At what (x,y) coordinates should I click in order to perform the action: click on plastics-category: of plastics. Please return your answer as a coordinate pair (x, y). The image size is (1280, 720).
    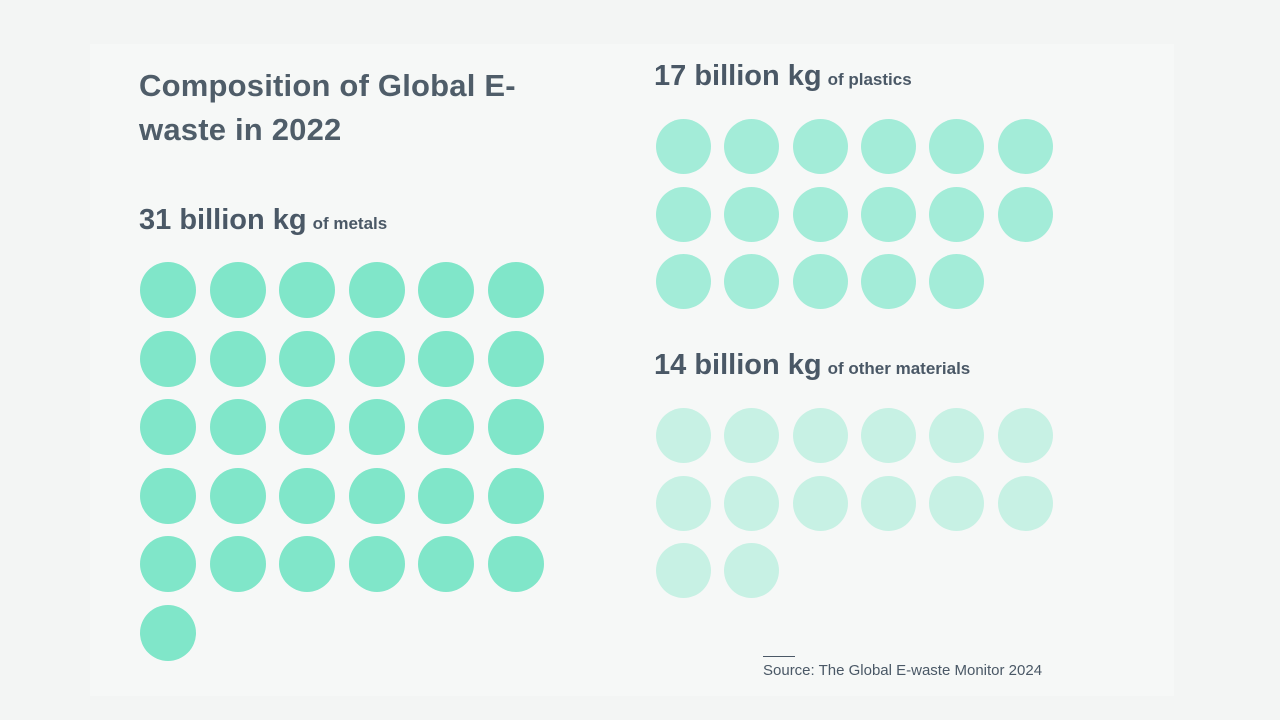
    Looking at the image, I should click on (869, 79).